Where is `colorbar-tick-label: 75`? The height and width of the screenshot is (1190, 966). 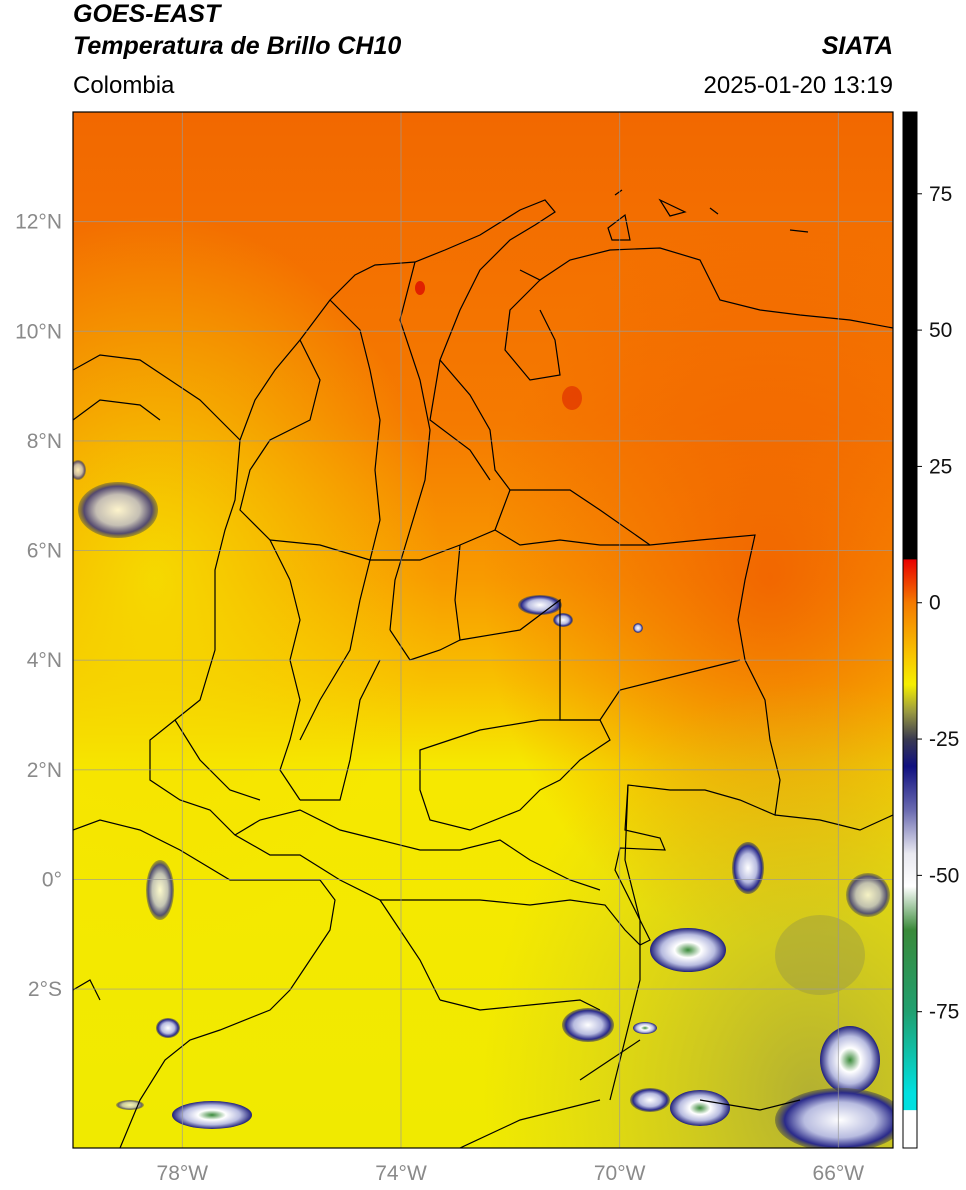
colorbar-tick-label: 75 is located at coordinates (940, 194).